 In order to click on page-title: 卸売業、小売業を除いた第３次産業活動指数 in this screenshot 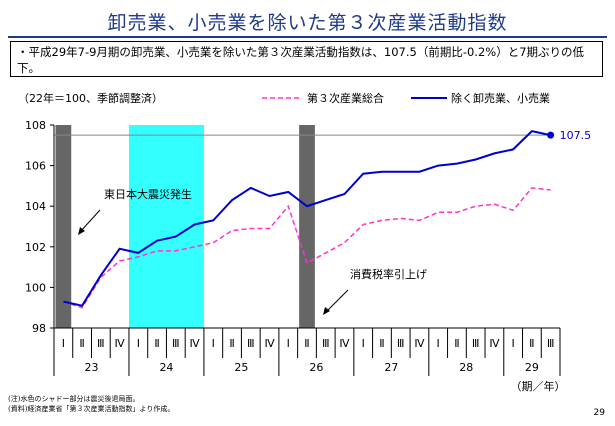, I will do `click(307, 23)`.